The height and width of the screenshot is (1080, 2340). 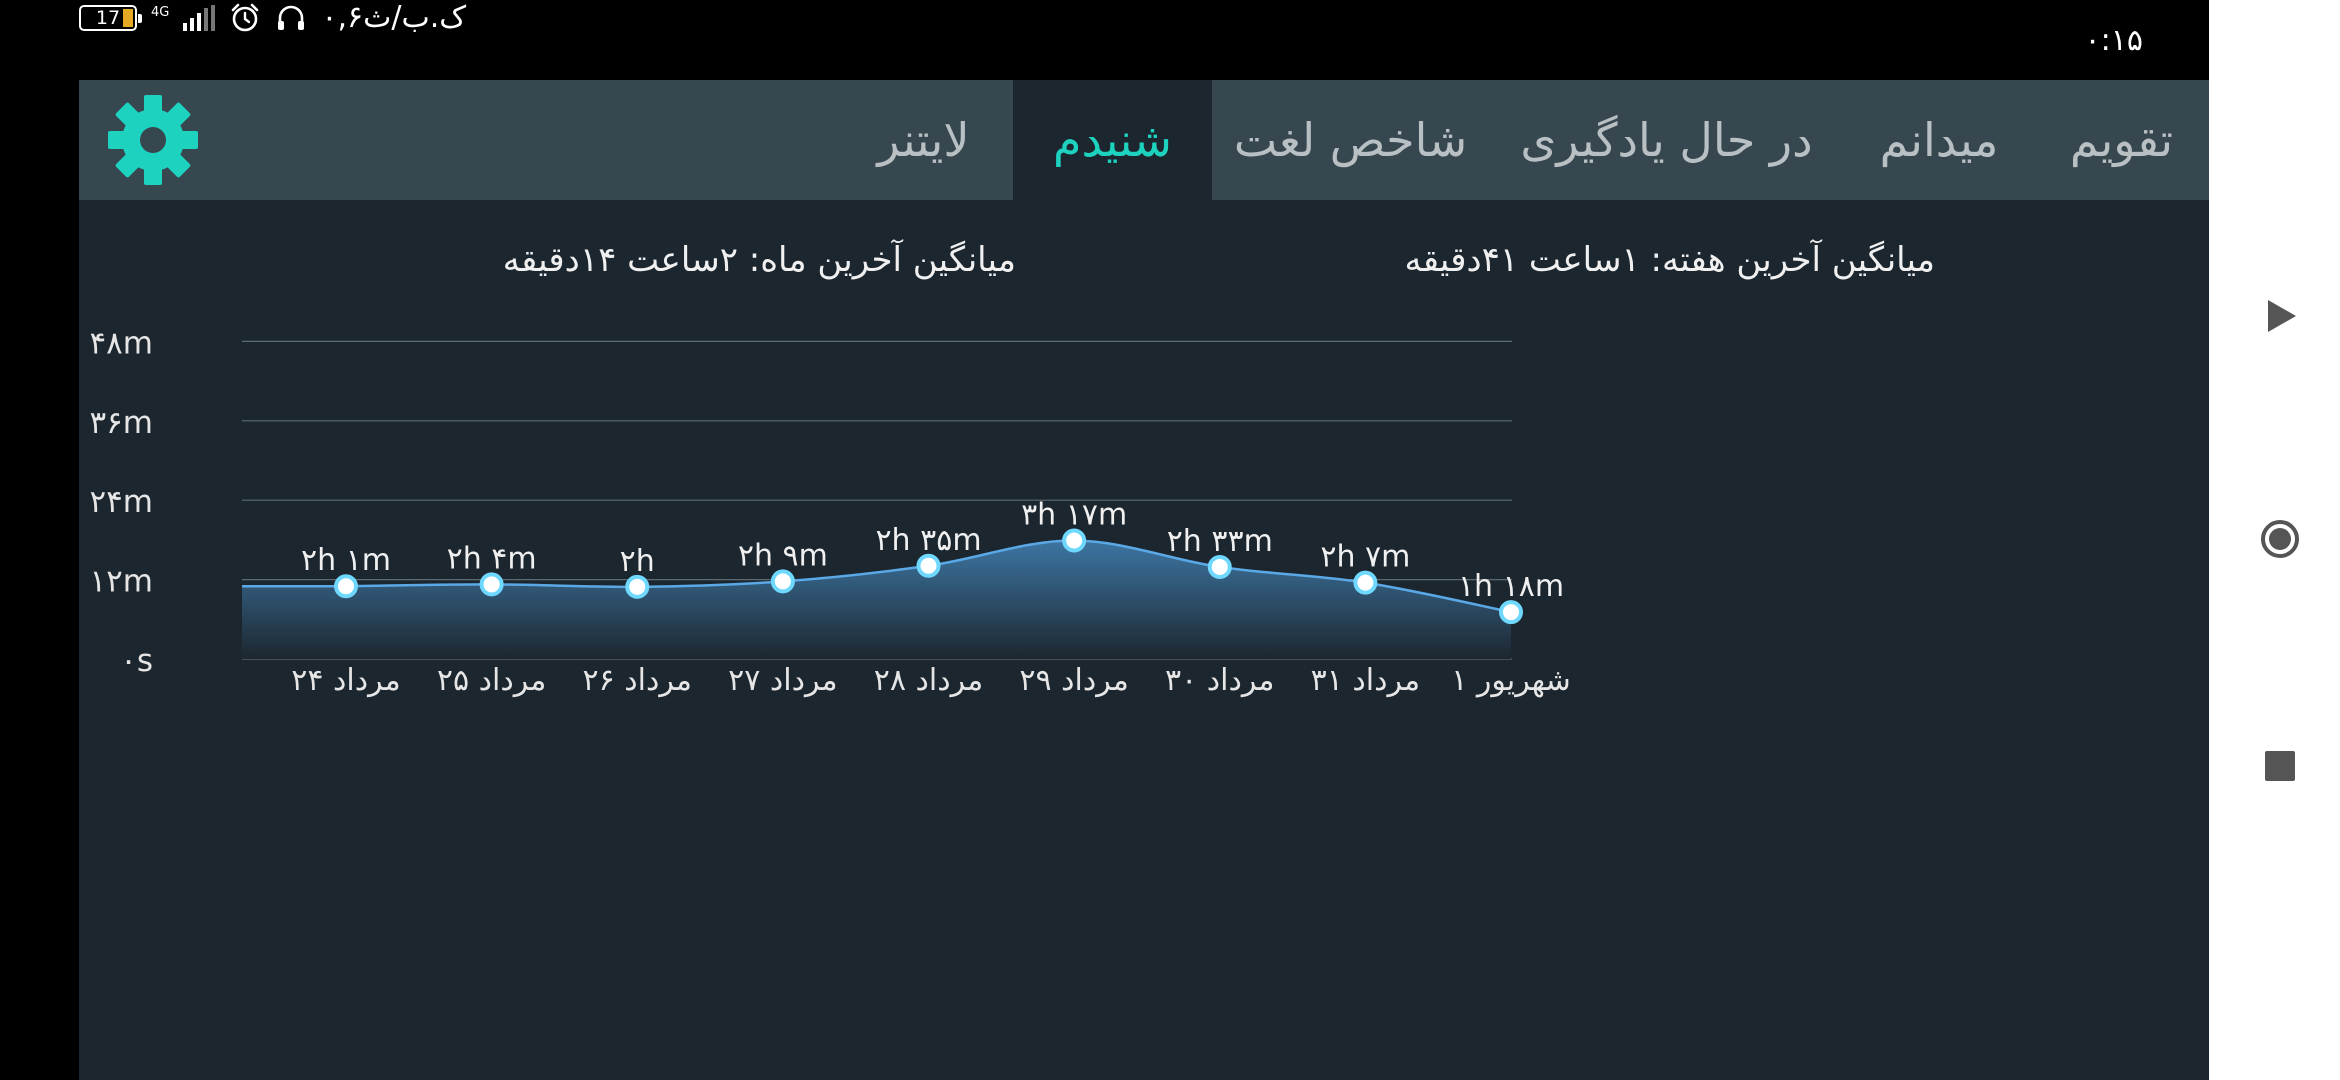 I want to click on y-tick-label: ۰s, so click(x=136, y=661).